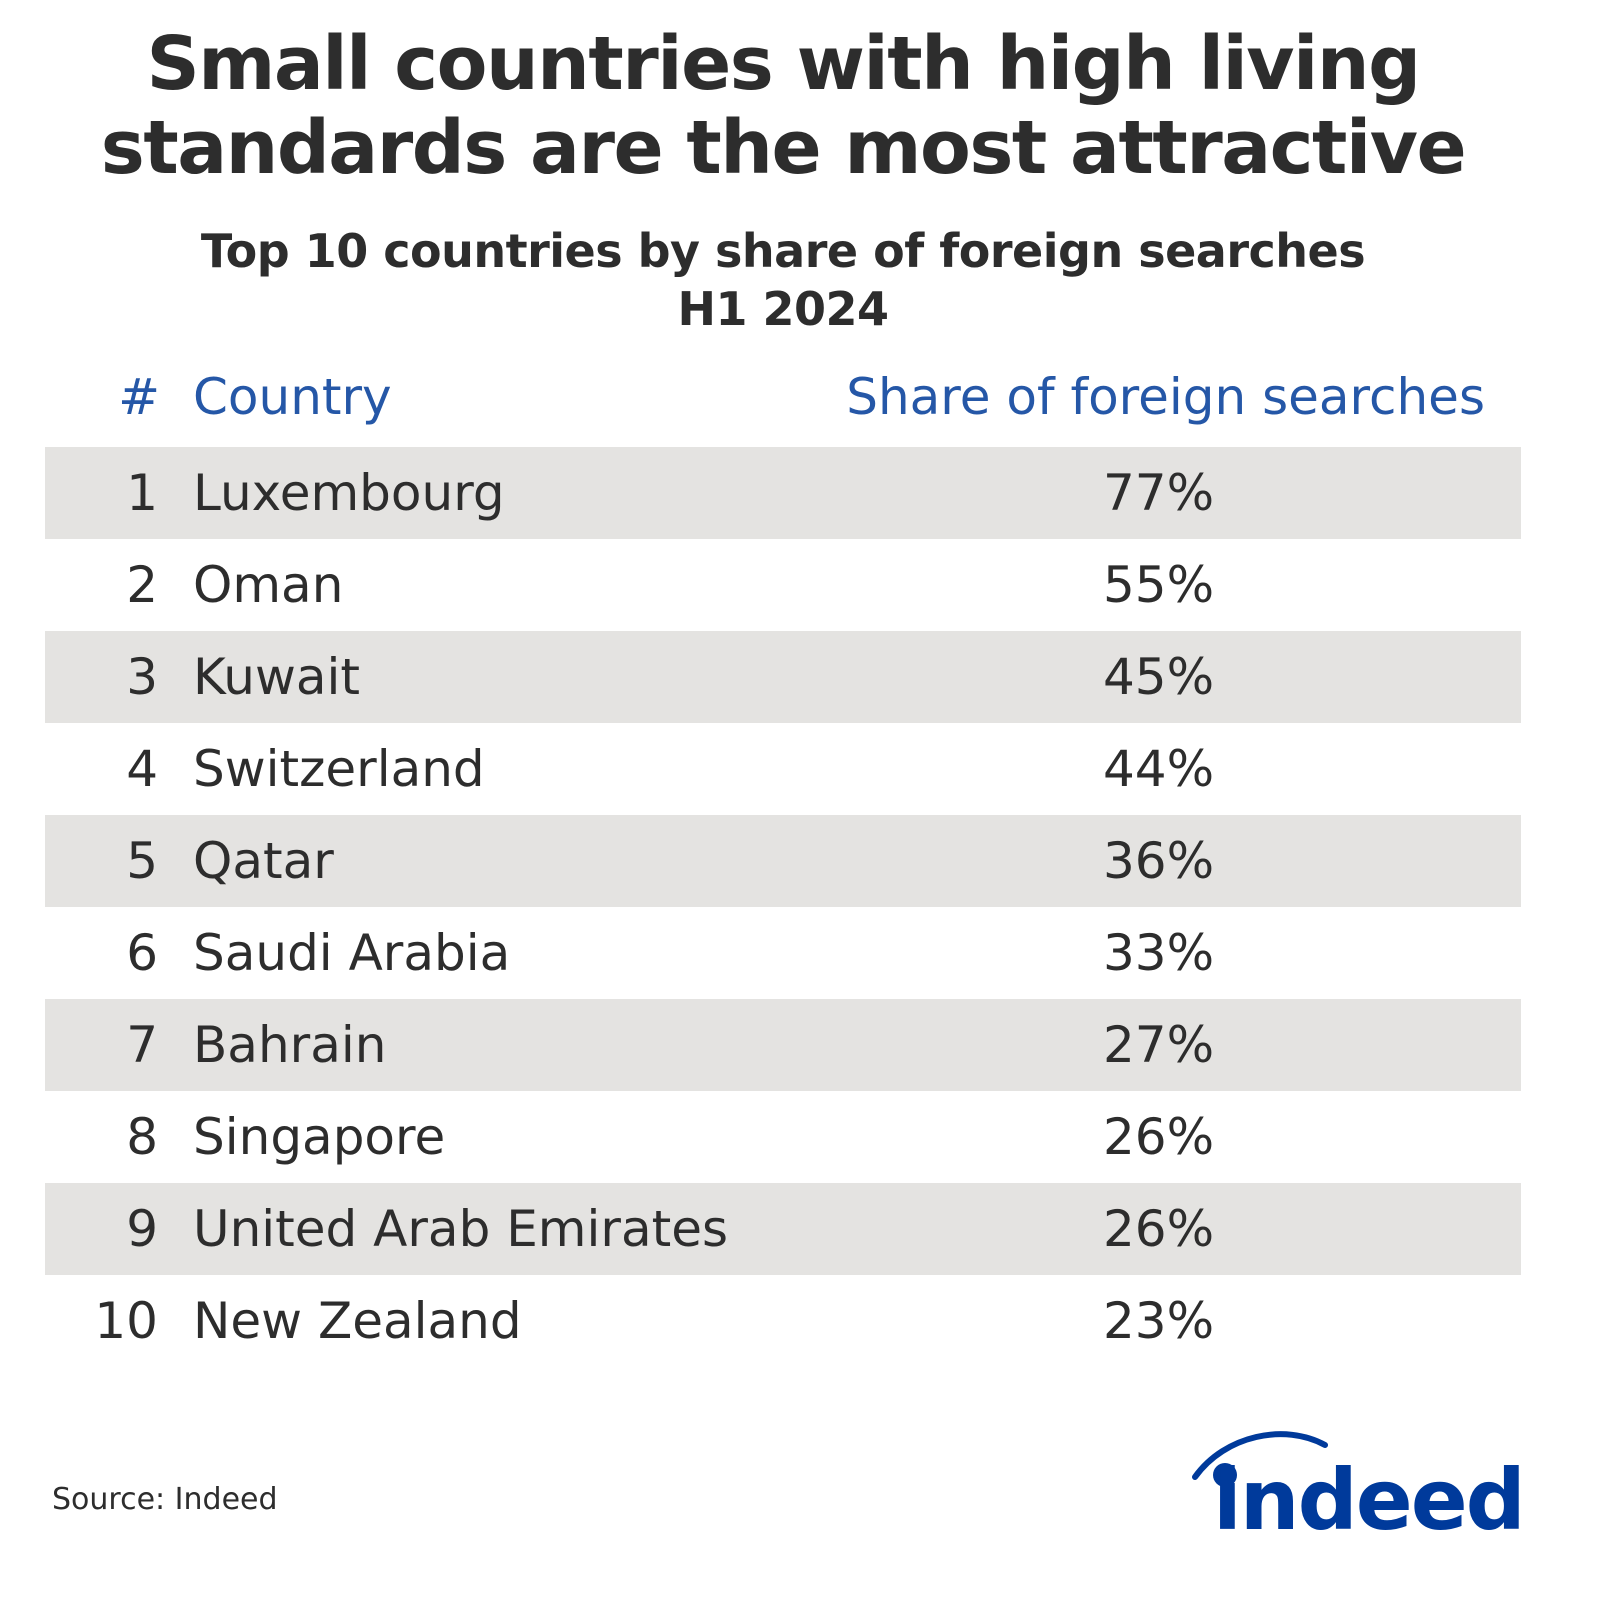 This screenshot has height=1600, width=1598. I want to click on country-cell: Singapore, so click(319, 1137).